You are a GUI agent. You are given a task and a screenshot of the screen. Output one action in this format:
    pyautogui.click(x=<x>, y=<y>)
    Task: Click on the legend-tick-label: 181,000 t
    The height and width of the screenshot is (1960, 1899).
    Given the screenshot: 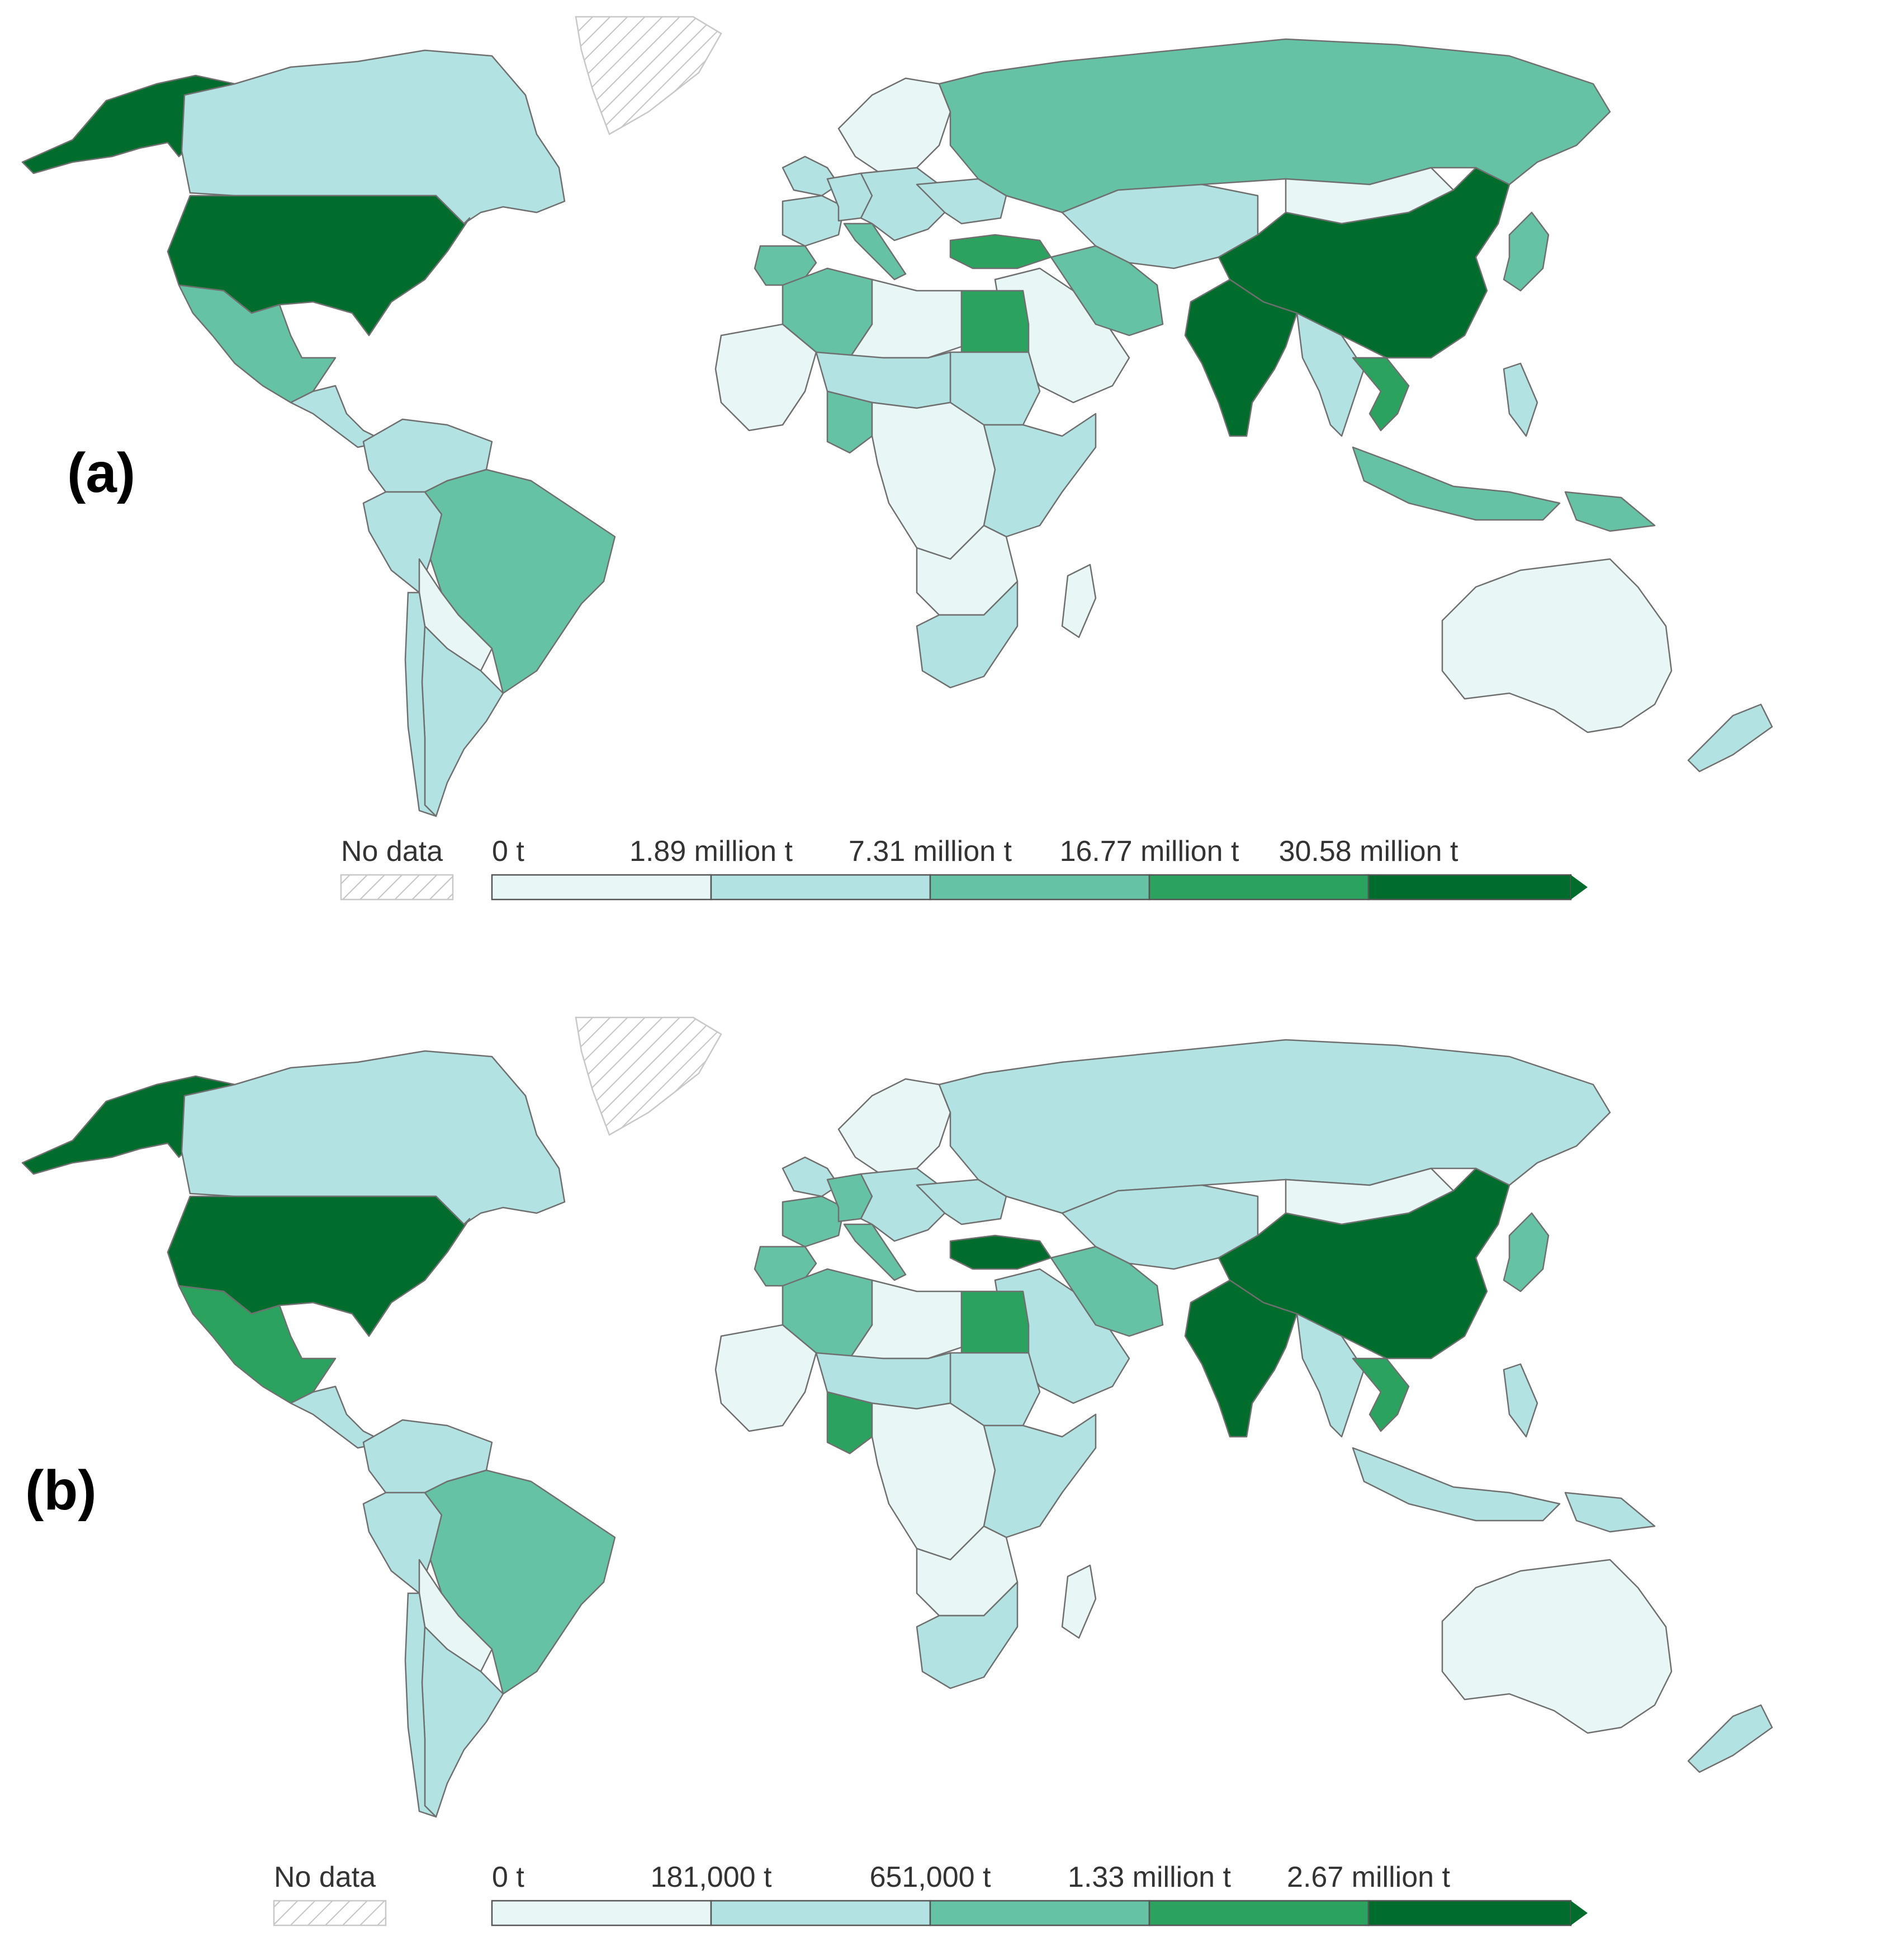 What is the action you would take?
    pyautogui.click(x=711, y=1877)
    